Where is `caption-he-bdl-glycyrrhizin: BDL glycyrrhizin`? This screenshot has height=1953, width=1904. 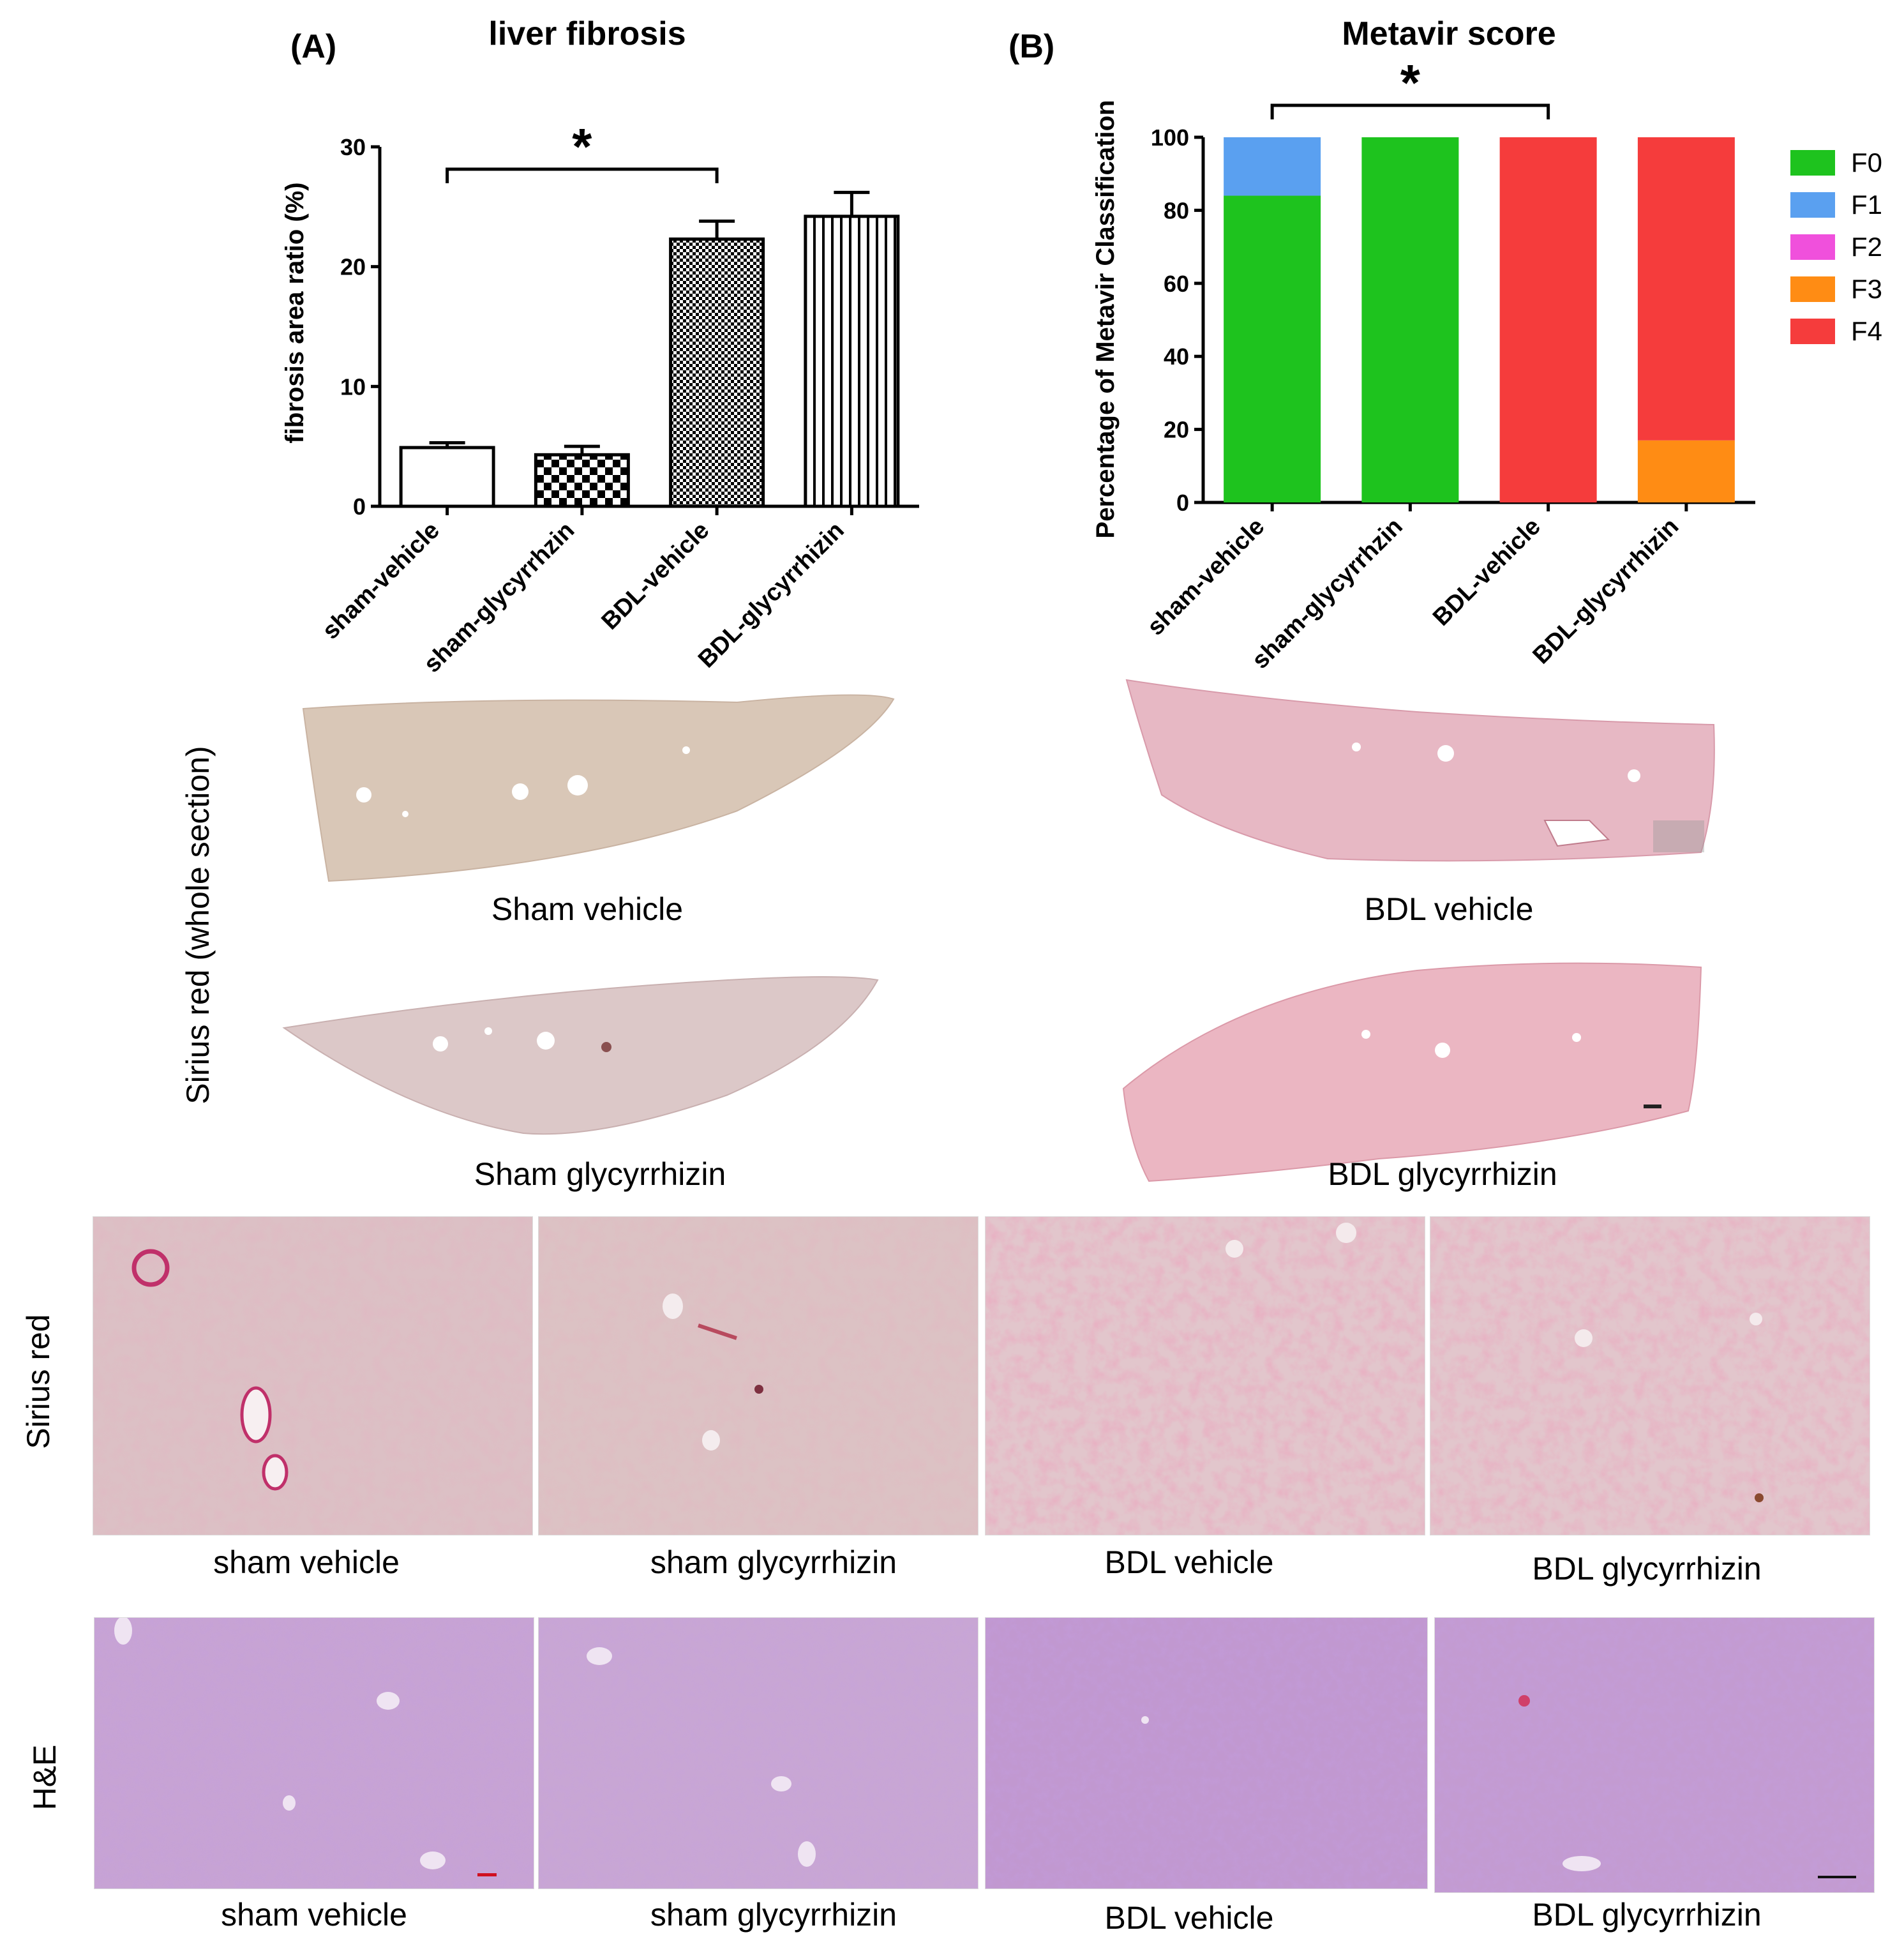 caption-he-bdl-glycyrrhizin: BDL glycyrrhizin is located at coordinates (1647, 1915).